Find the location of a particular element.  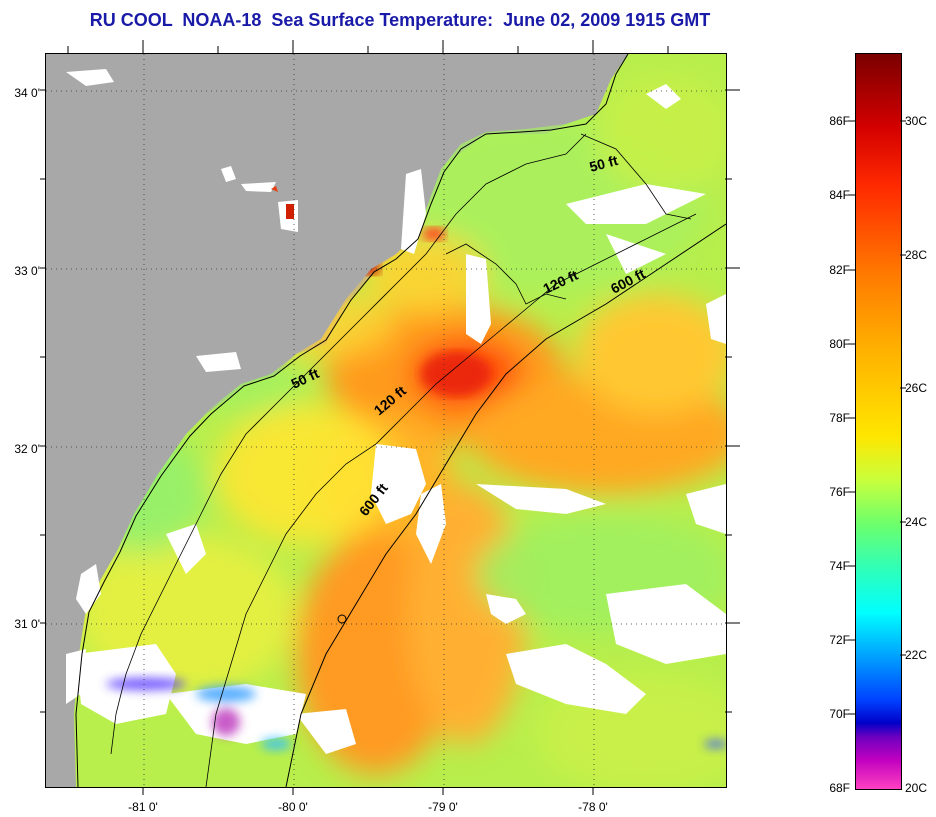

colorbar-label-f: 72F is located at coordinates (839, 640).